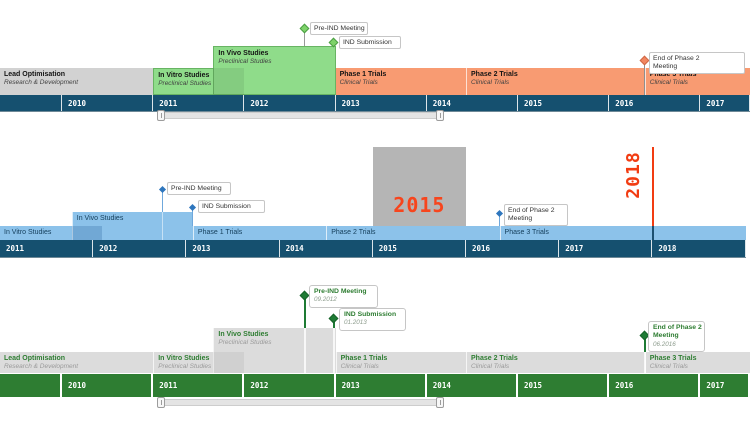 The width and height of the screenshot is (750, 421). I want to click on task-bar-in-vivo-studies: In Vivo Studies, so click(132, 226).